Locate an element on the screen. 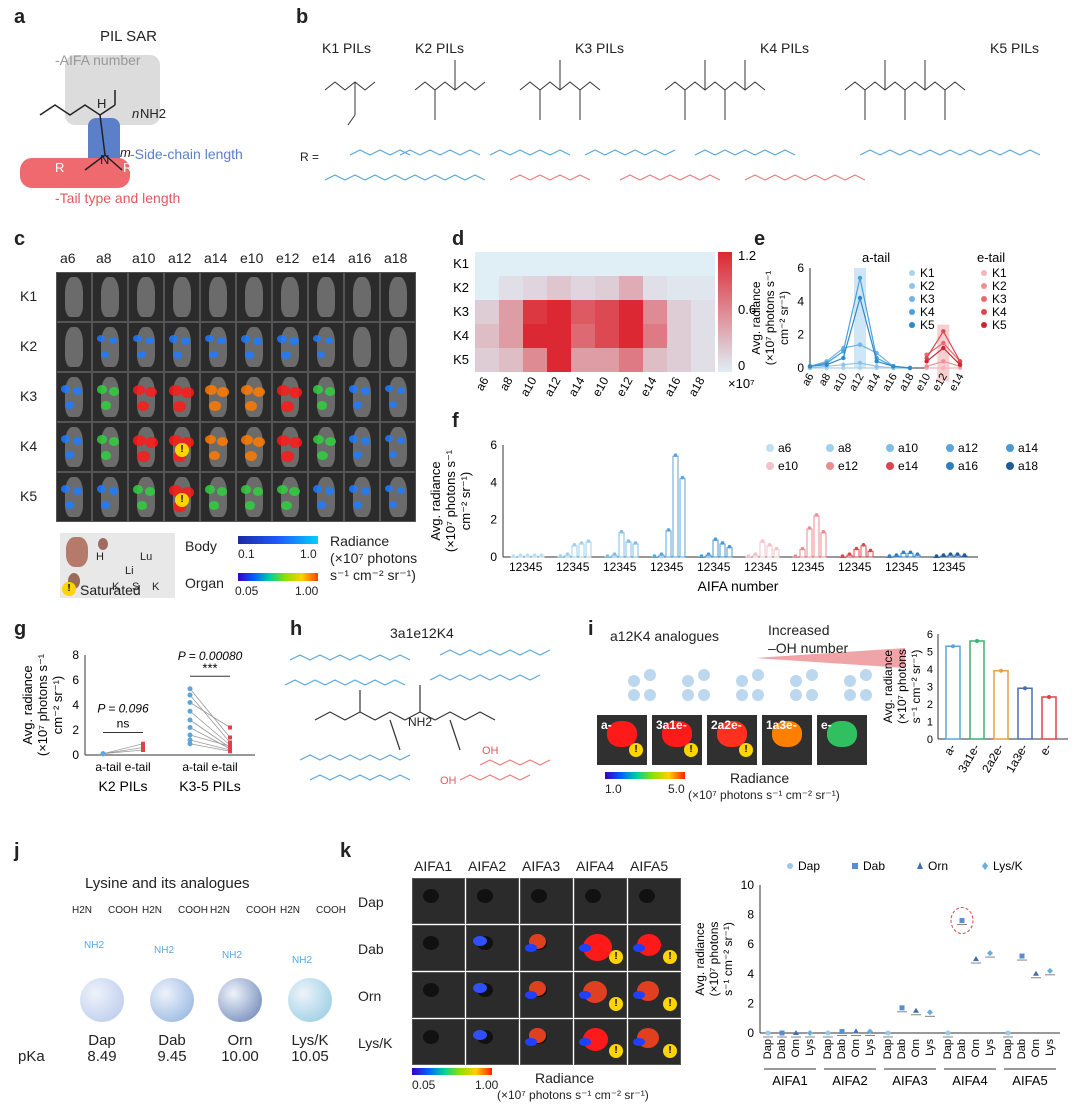 This screenshot has width=1080, height=1108. g-stars: *** is located at coordinates (209, 668).